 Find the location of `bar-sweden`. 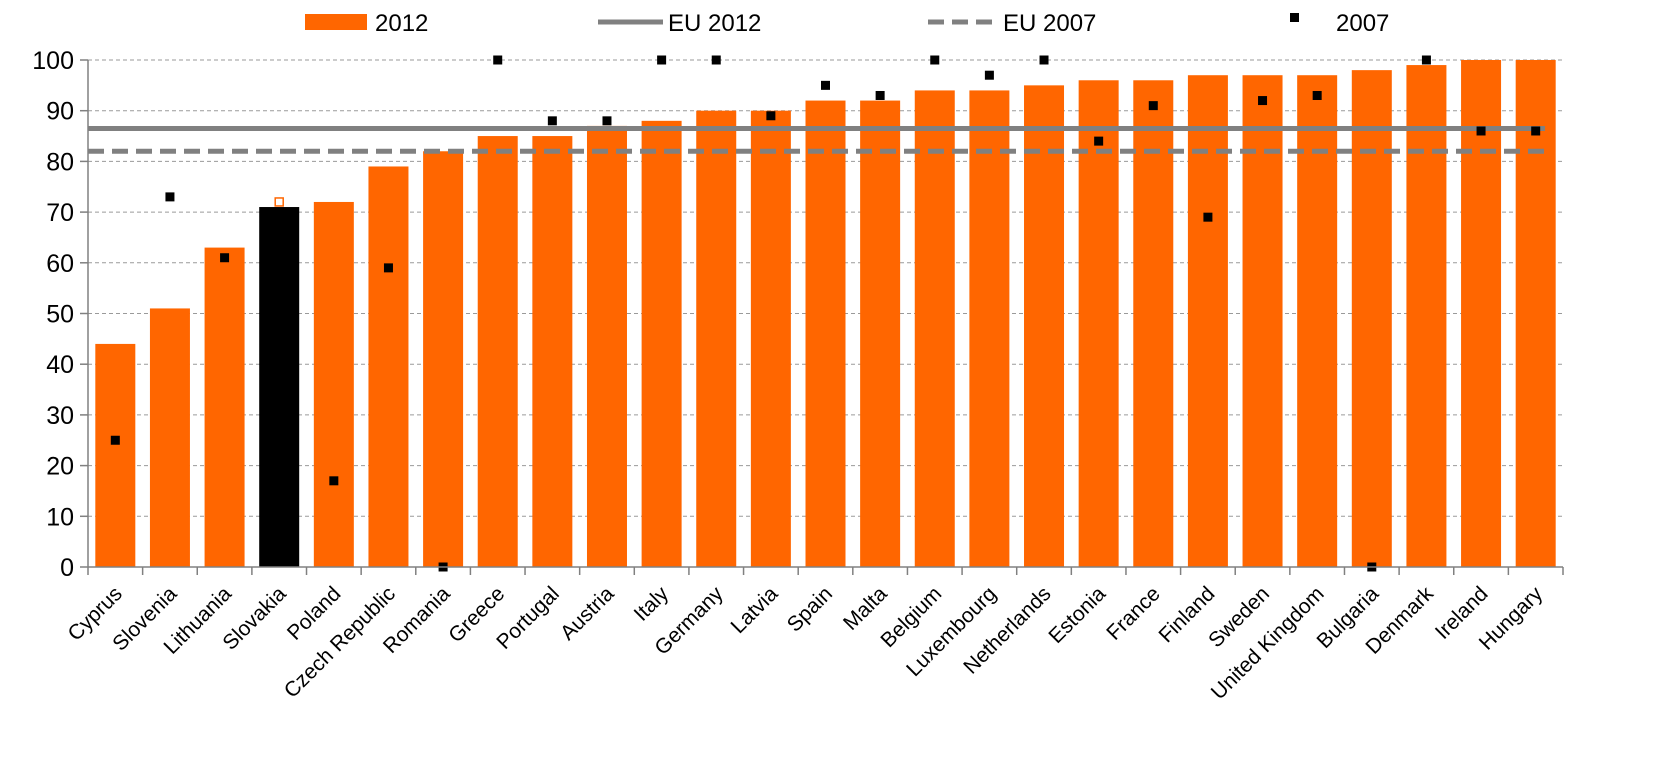

bar-sweden is located at coordinates (1262, 321).